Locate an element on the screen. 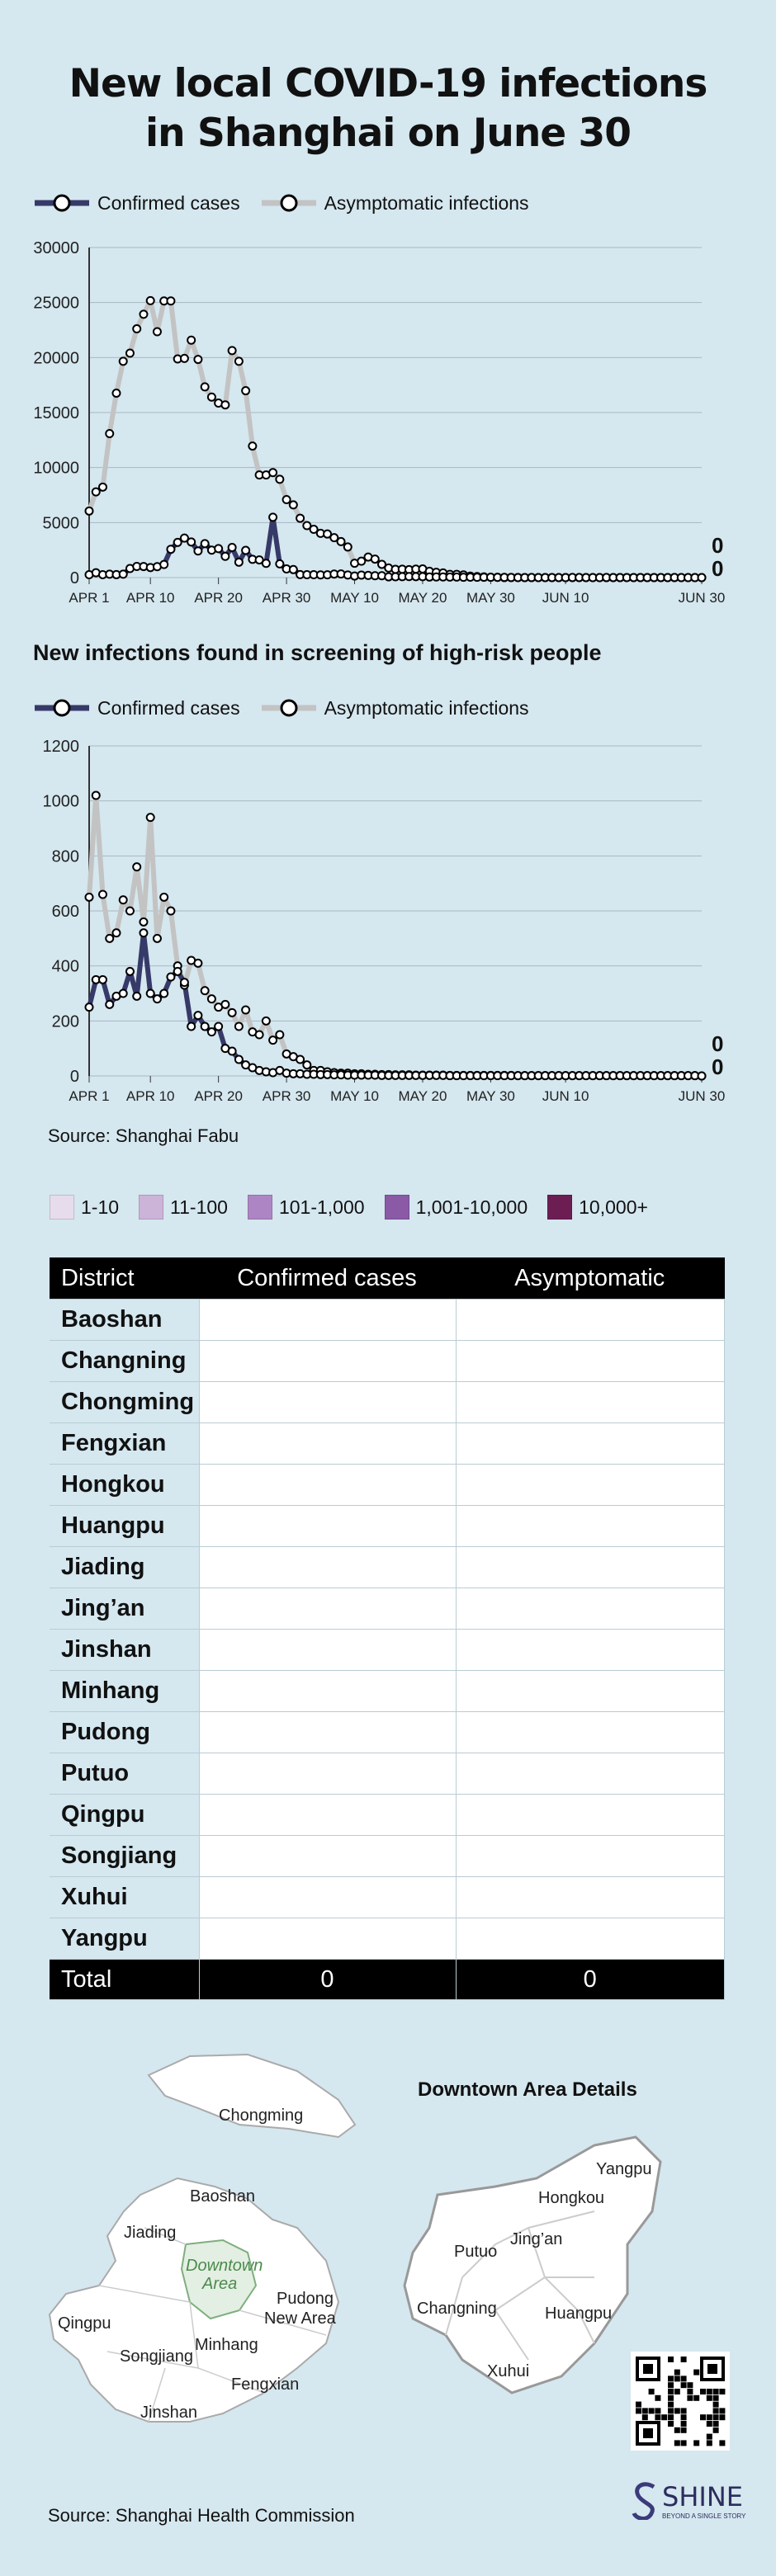 The height and width of the screenshot is (2576, 776). total-asymptomatic: 0 is located at coordinates (590, 1979).